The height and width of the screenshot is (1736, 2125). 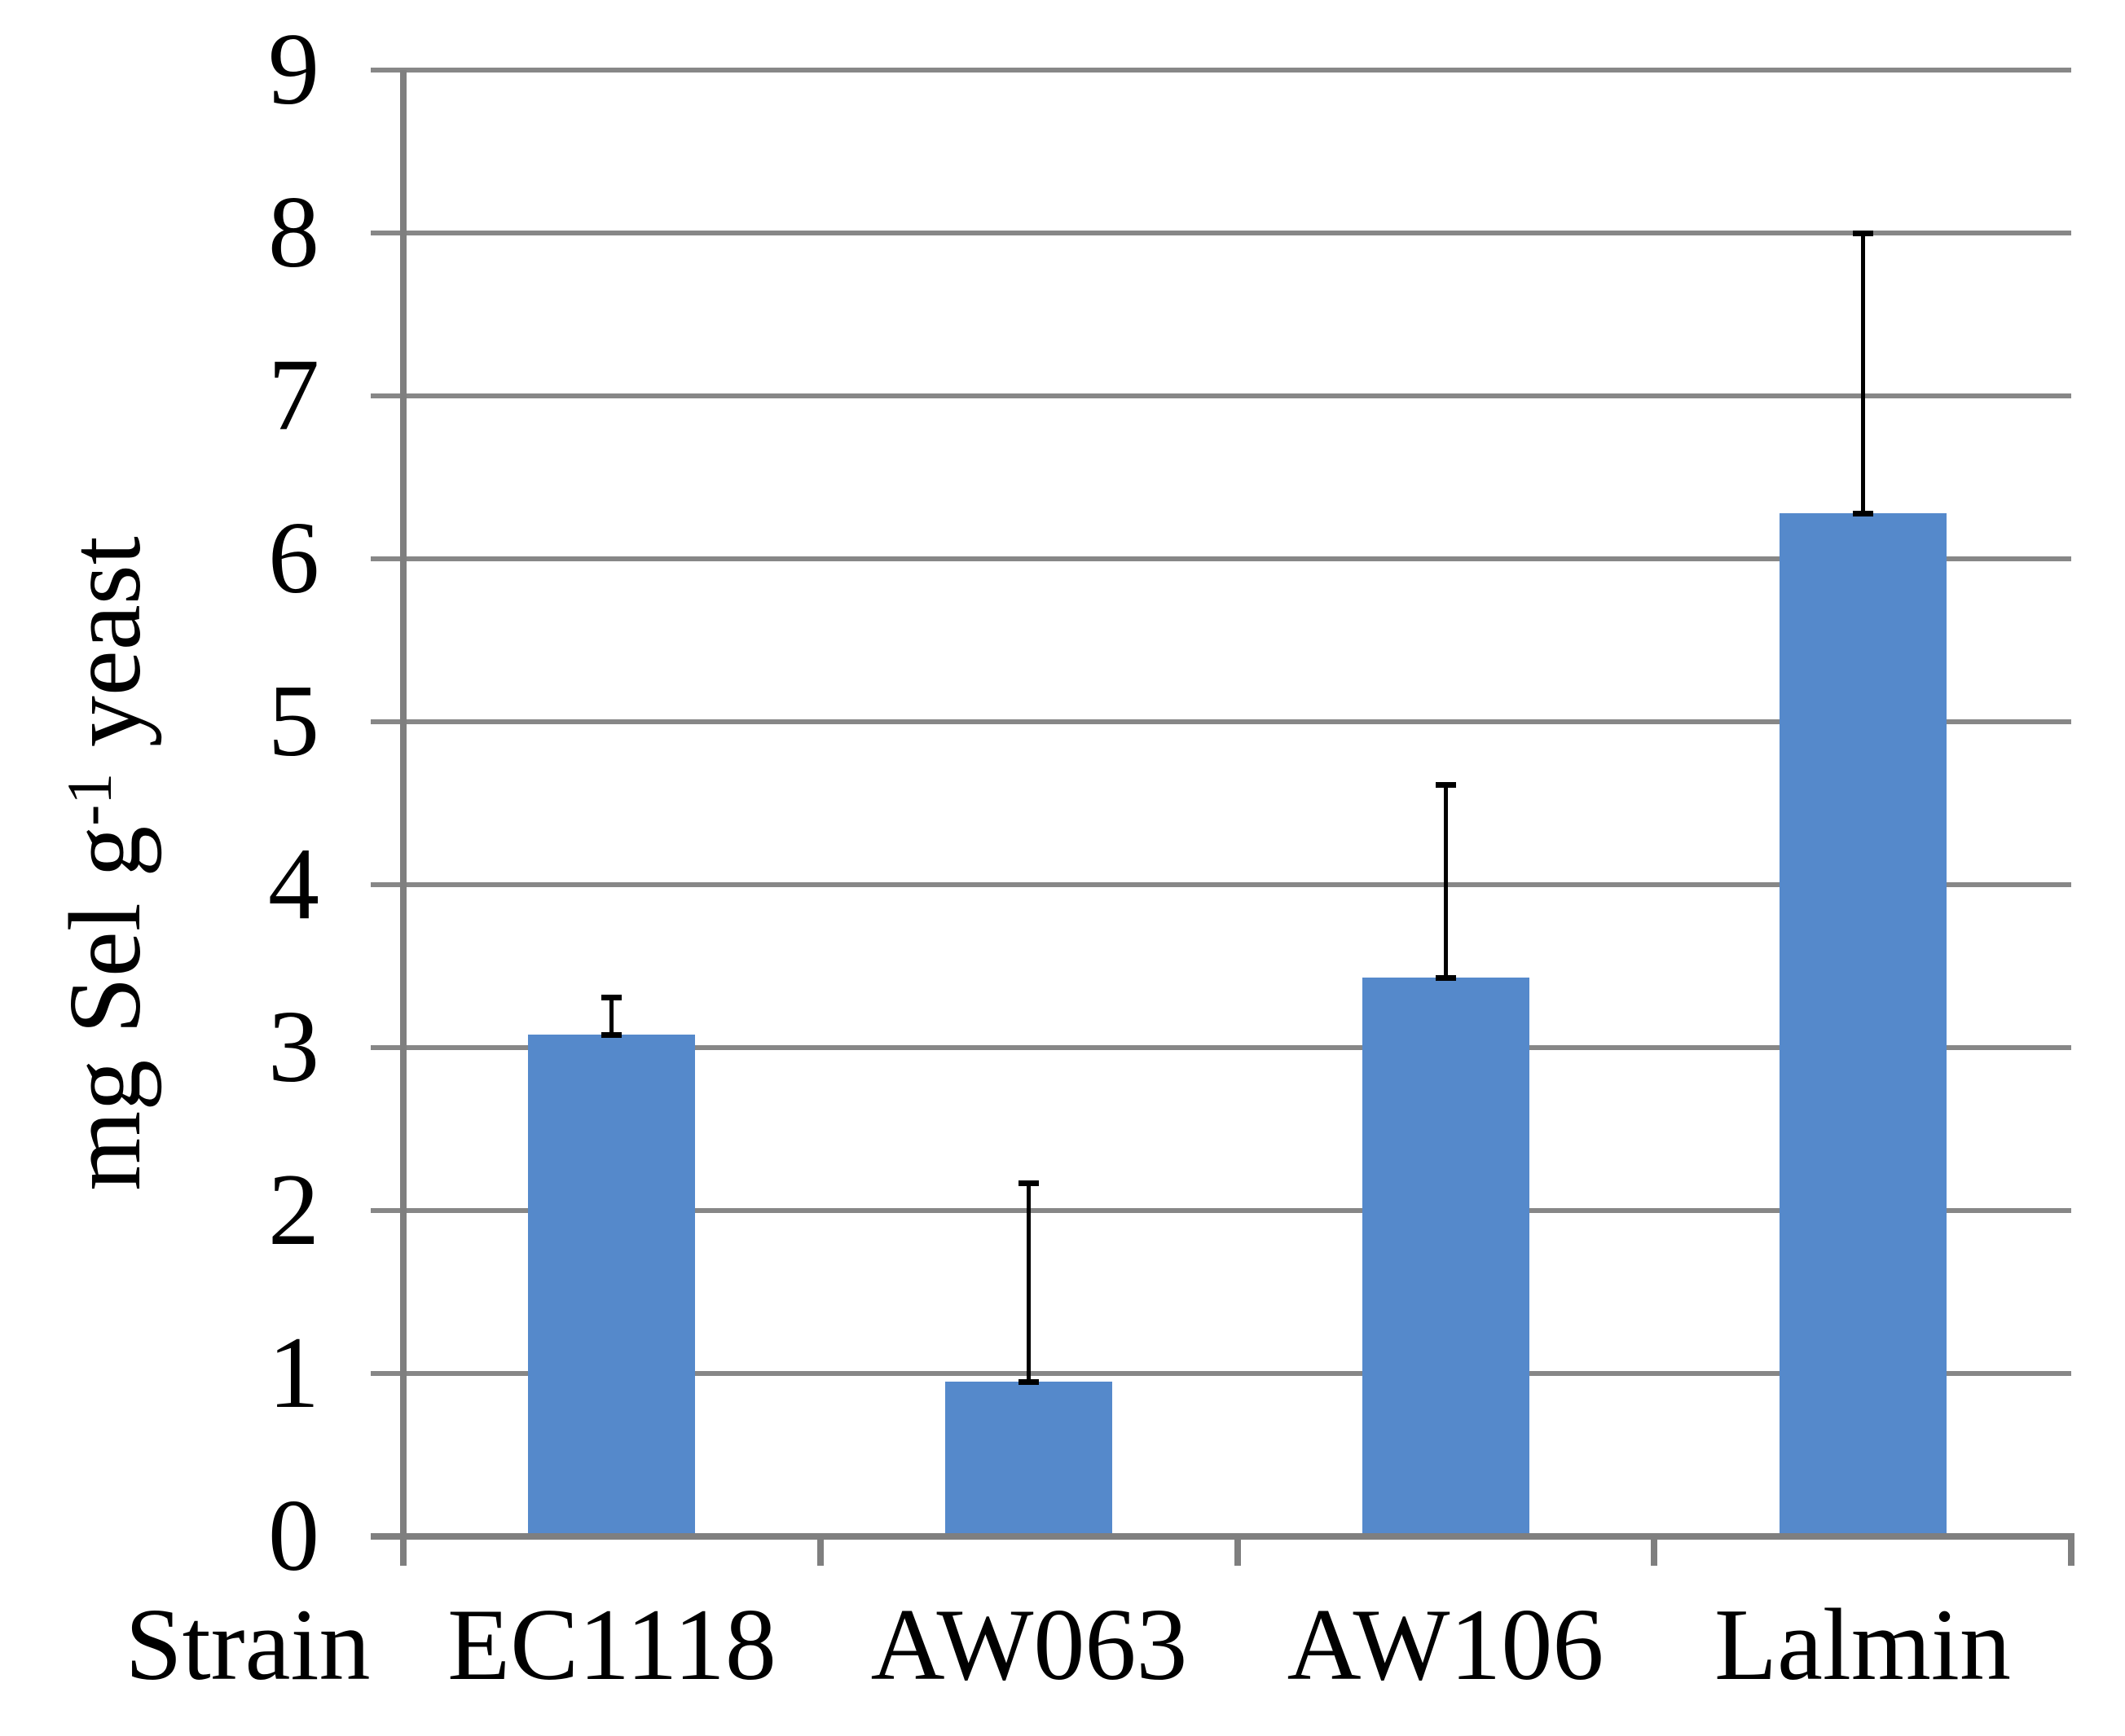 What do you see at coordinates (293, 395) in the screenshot?
I see `y-tick-label-7: 7` at bounding box center [293, 395].